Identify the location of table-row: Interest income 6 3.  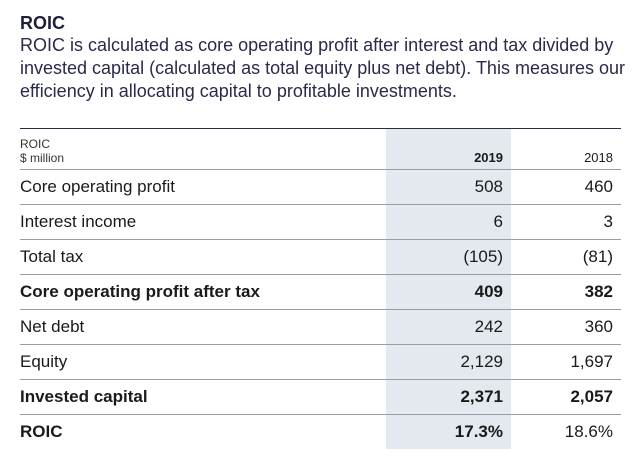
(320, 222).